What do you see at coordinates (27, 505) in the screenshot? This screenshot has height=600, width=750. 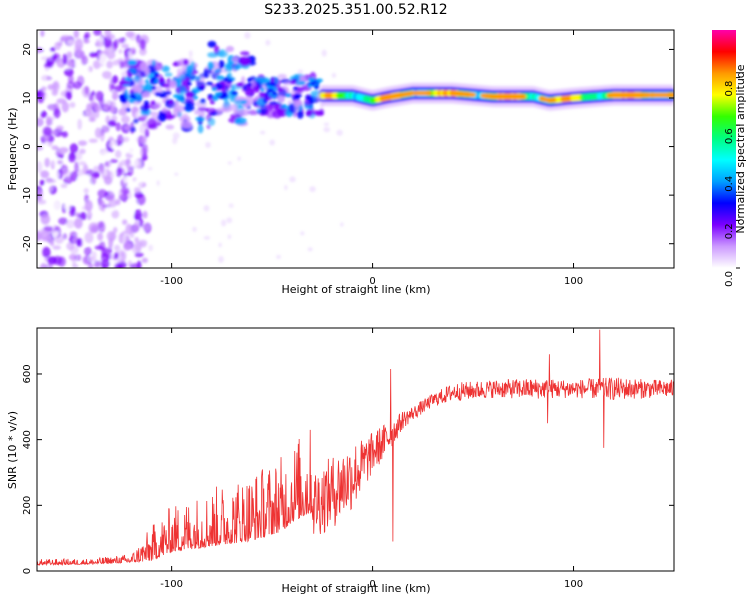 I see `snr-ytick-label: 200` at bounding box center [27, 505].